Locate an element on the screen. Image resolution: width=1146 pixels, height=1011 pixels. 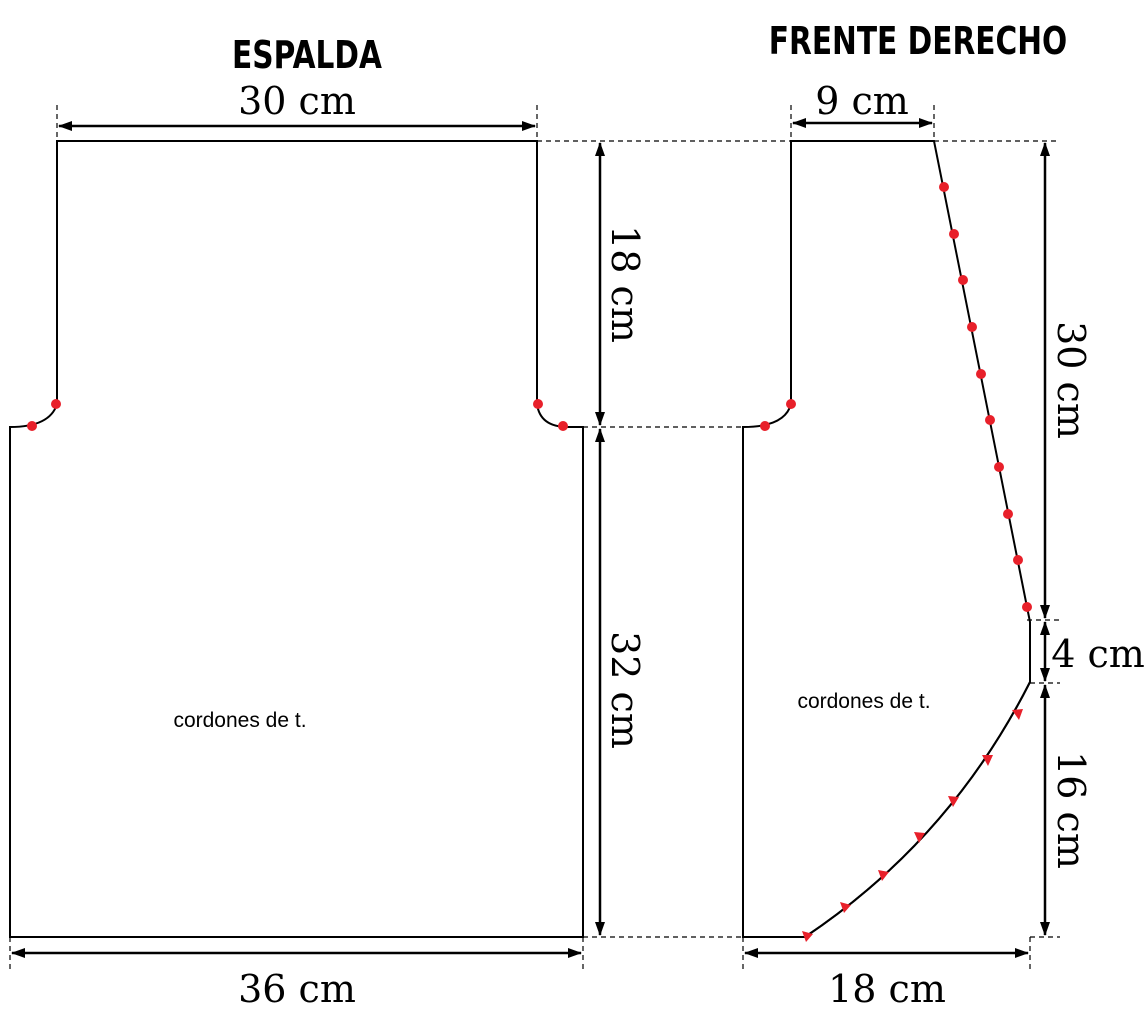
front-neck-curve is located at coordinates (917, 809).